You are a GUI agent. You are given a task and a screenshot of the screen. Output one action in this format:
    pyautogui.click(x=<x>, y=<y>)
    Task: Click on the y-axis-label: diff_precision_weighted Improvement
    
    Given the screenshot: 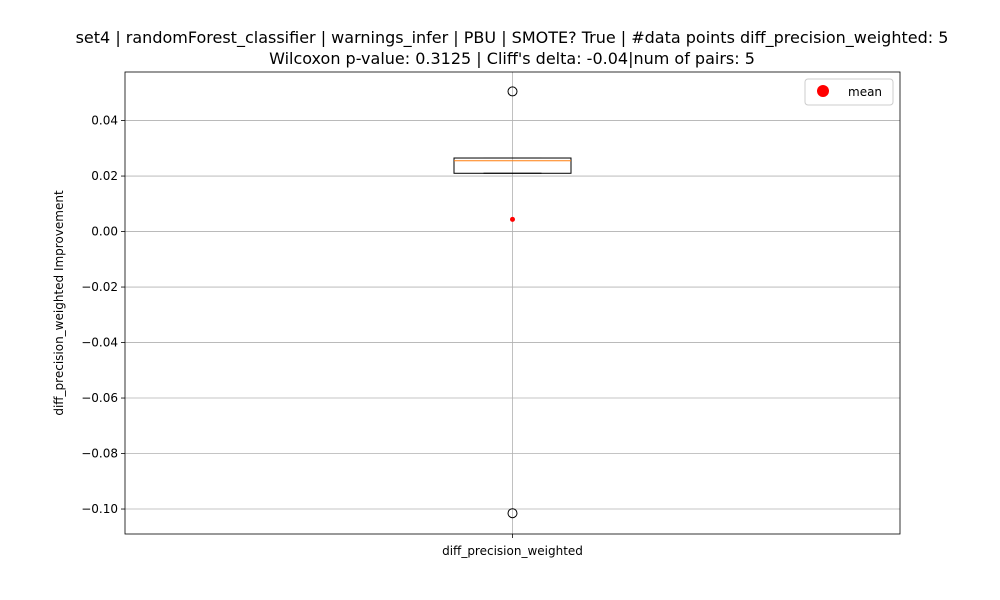 What is the action you would take?
    pyautogui.click(x=59, y=303)
    